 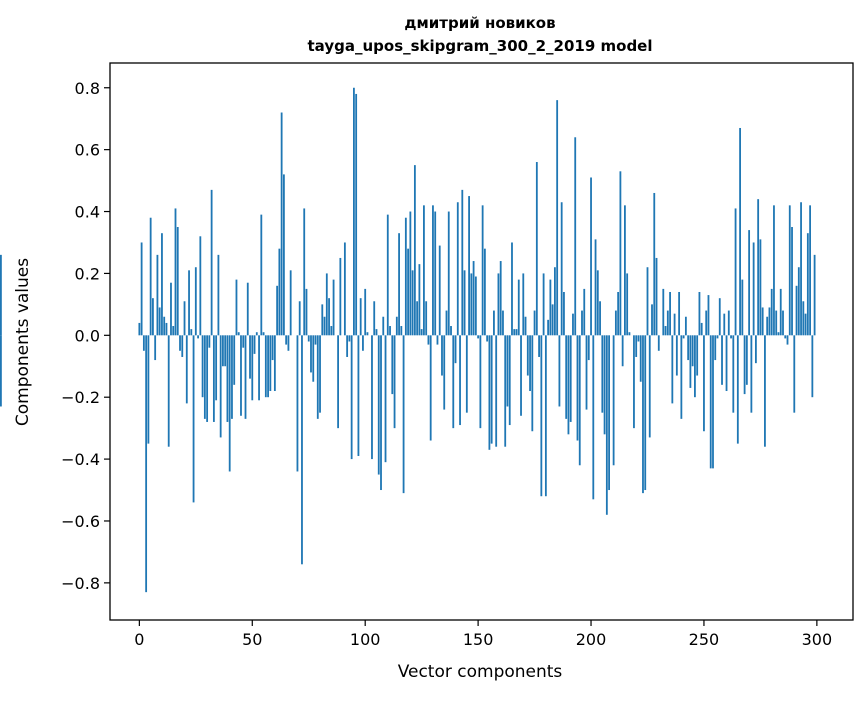 I want to click on y-tick-label: 0.8, so click(x=87, y=88).